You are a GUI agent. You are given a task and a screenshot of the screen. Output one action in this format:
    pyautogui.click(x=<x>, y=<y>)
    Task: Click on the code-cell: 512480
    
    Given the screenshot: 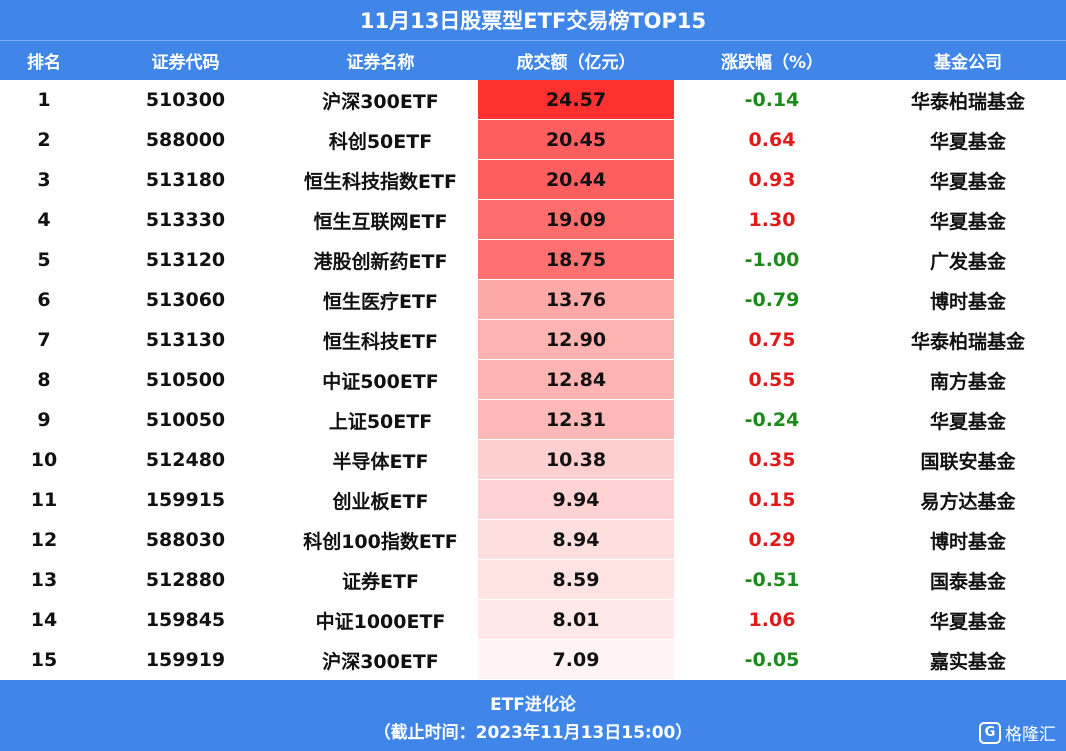 What is the action you would take?
    pyautogui.click(x=185, y=460)
    